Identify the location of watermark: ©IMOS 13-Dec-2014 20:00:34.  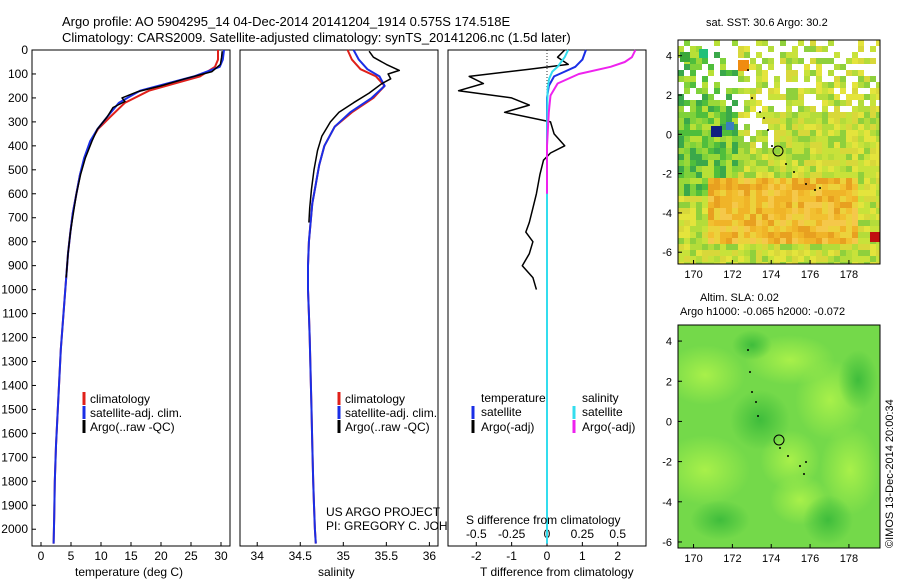
(890, 473).